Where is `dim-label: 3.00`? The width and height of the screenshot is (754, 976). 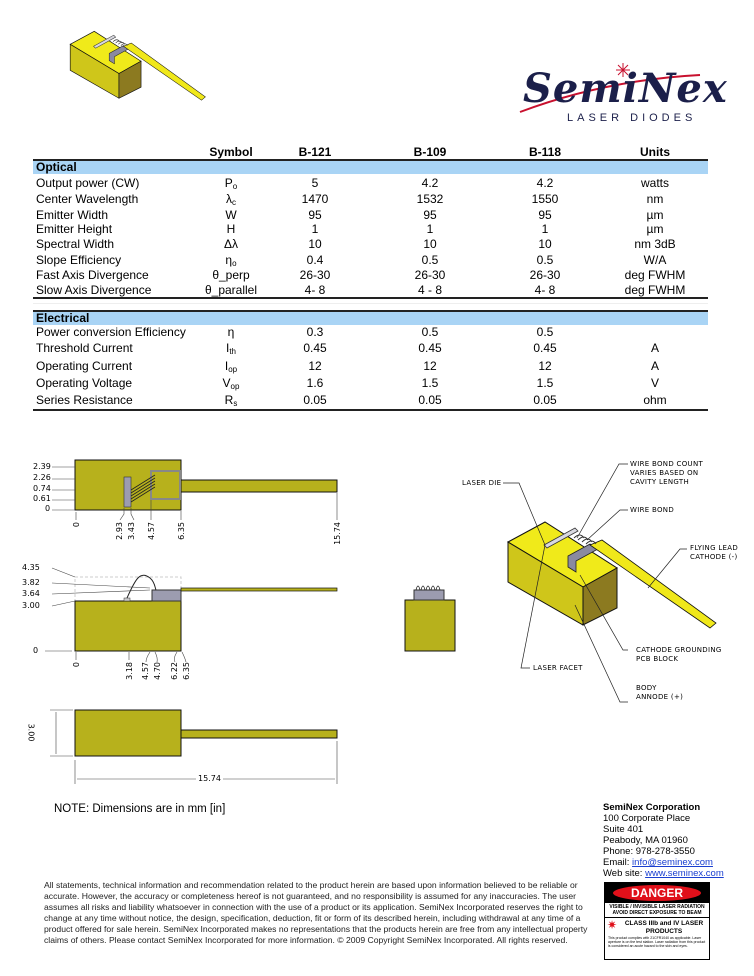
dim-label: 3.00 is located at coordinates (31, 605).